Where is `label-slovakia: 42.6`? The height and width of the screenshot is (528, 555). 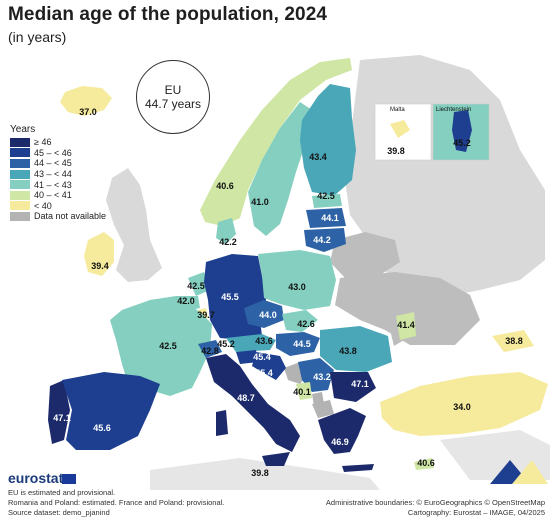 label-slovakia: 42.6 is located at coordinates (306, 324).